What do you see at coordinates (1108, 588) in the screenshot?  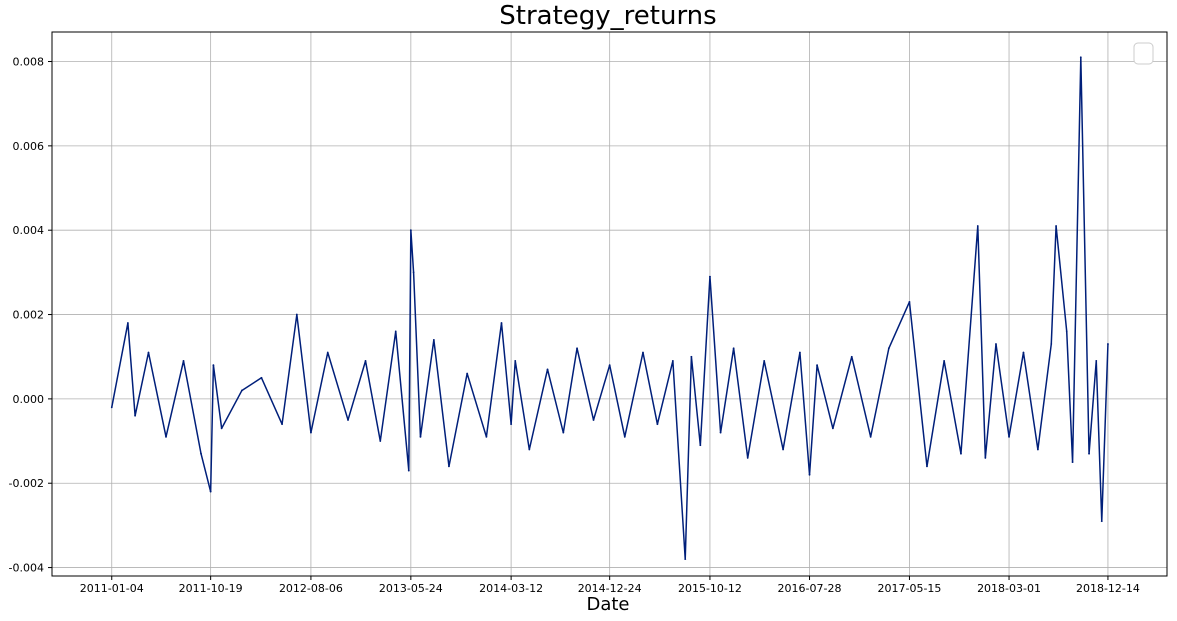 I see `x-tick-label: 2018-12-14` at bounding box center [1108, 588].